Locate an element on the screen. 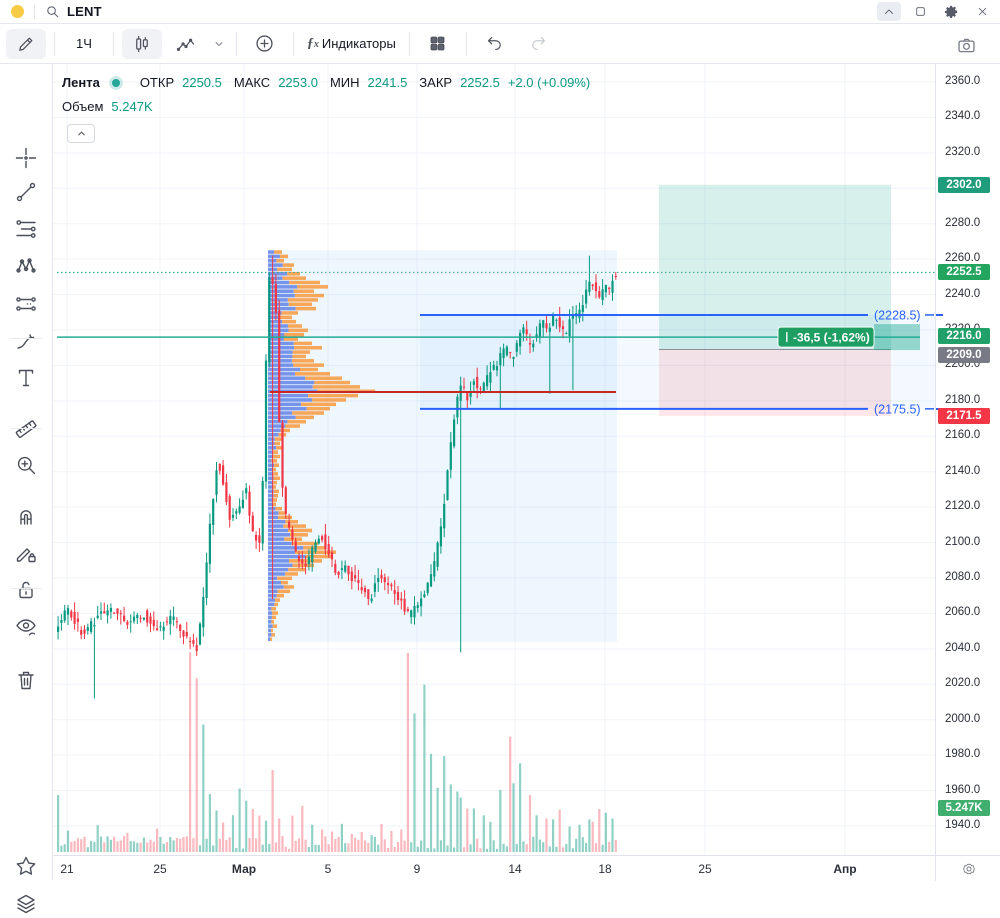  order-handle is located at coordinates (897, 337).